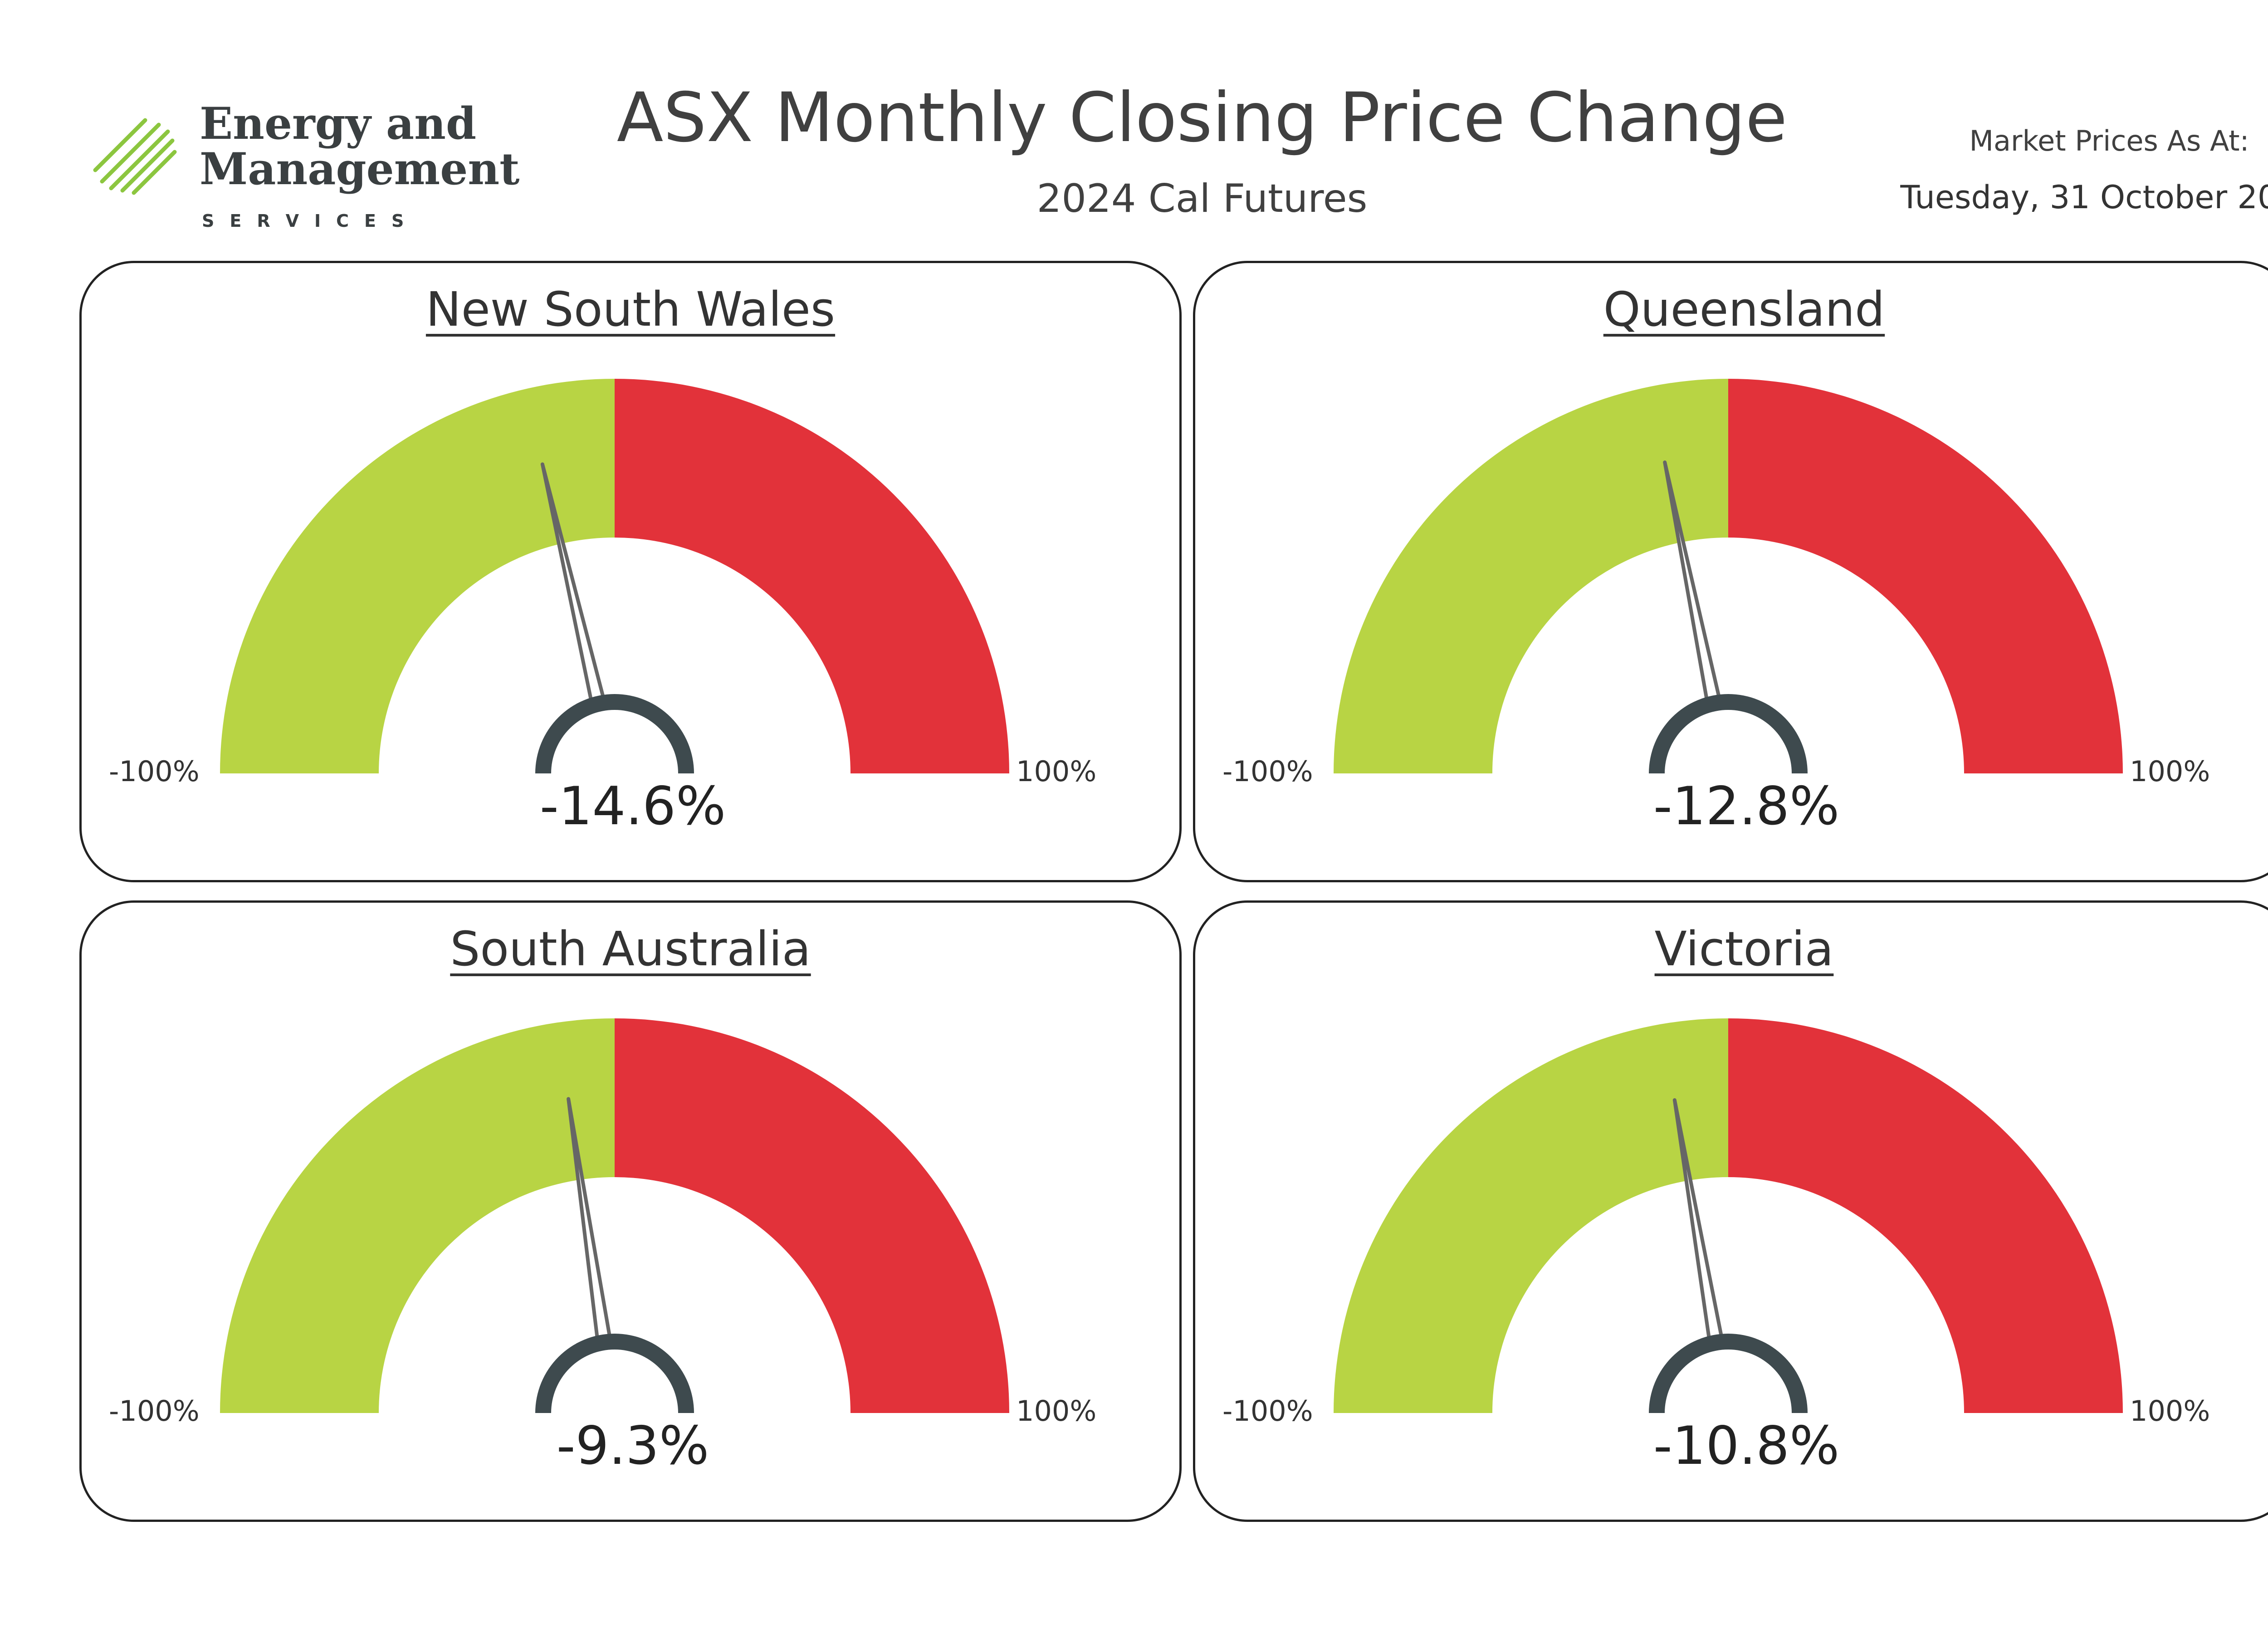 This screenshot has width=2268, height=1643. What do you see at coordinates (631, 949) in the screenshot?
I see `gauge-title: South Australia` at bounding box center [631, 949].